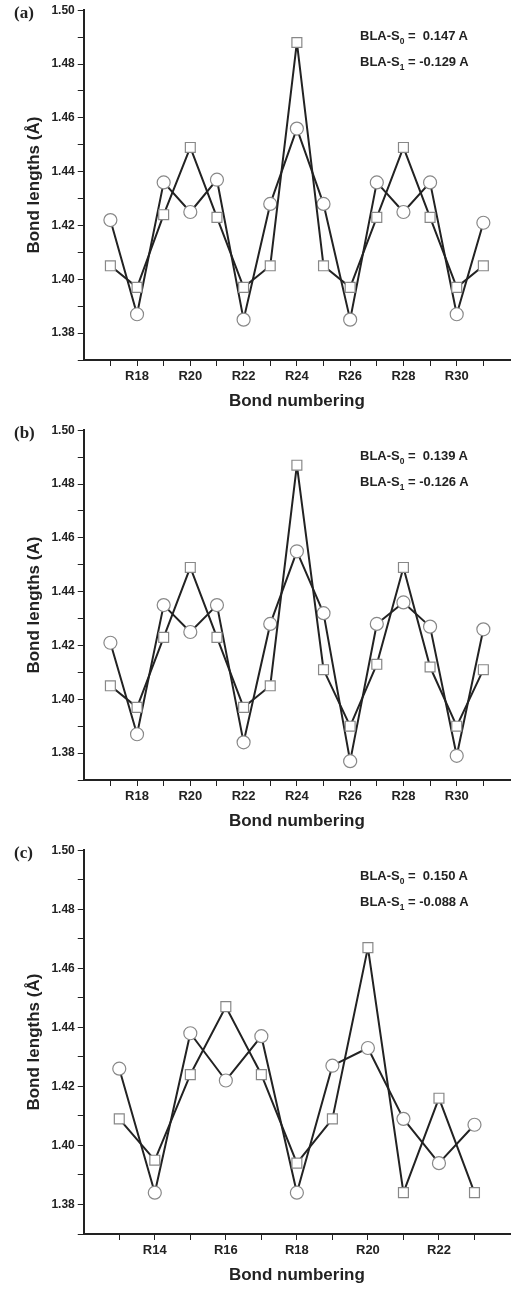 The width and height of the screenshot is (524, 1294). What do you see at coordinates (155, 1250) in the screenshot?
I see `x-tick-label: R14` at bounding box center [155, 1250].